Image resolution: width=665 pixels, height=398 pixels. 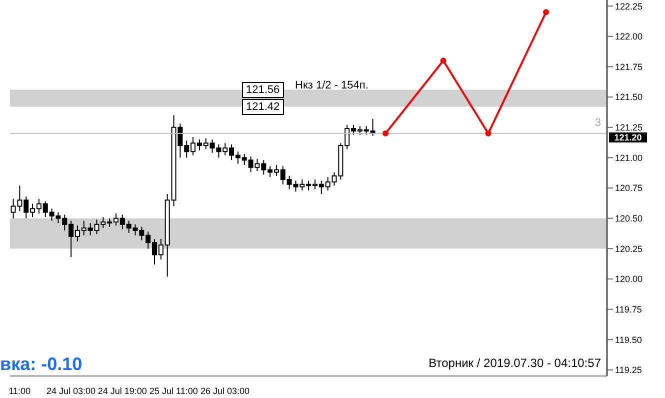 What do you see at coordinates (514, 363) in the screenshot?
I see `annotation: Вторник / 2019.07.30 - 04:10:57` at bounding box center [514, 363].